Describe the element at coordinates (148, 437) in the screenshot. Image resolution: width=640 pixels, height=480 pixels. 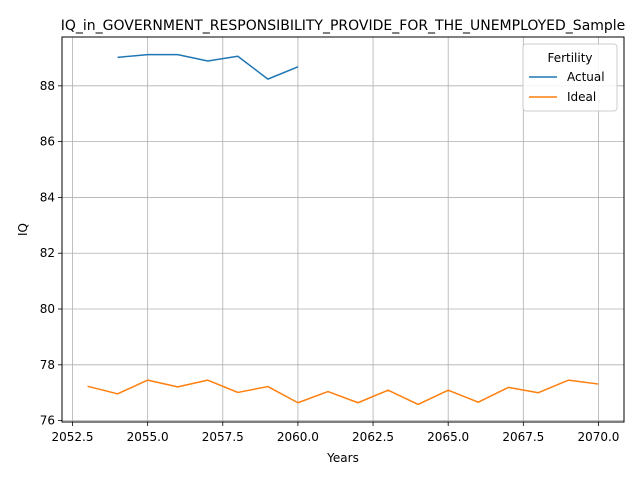
I see `x-tick-label: 2055.0` at that location.